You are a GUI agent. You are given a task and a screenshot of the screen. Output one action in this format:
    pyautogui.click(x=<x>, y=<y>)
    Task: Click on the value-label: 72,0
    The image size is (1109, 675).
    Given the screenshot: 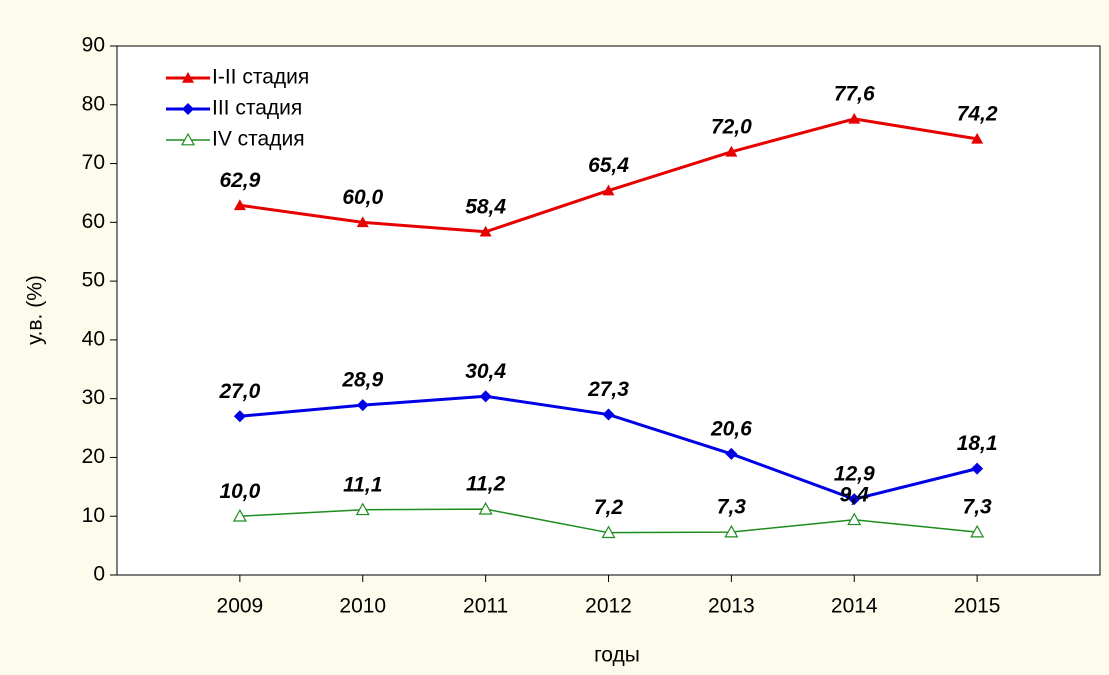 What is the action you would take?
    pyautogui.click(x=731, y=126)
    